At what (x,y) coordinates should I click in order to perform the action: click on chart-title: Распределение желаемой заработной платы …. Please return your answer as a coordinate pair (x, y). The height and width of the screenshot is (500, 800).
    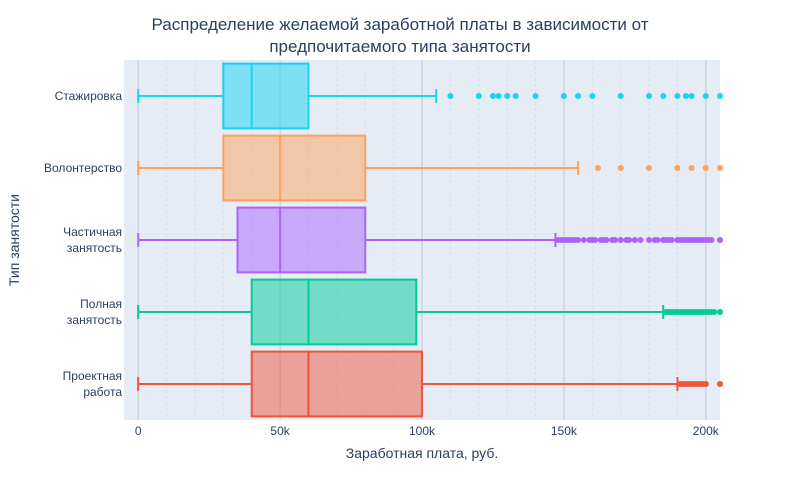
    Looking at the image, I should click on (400, 36).